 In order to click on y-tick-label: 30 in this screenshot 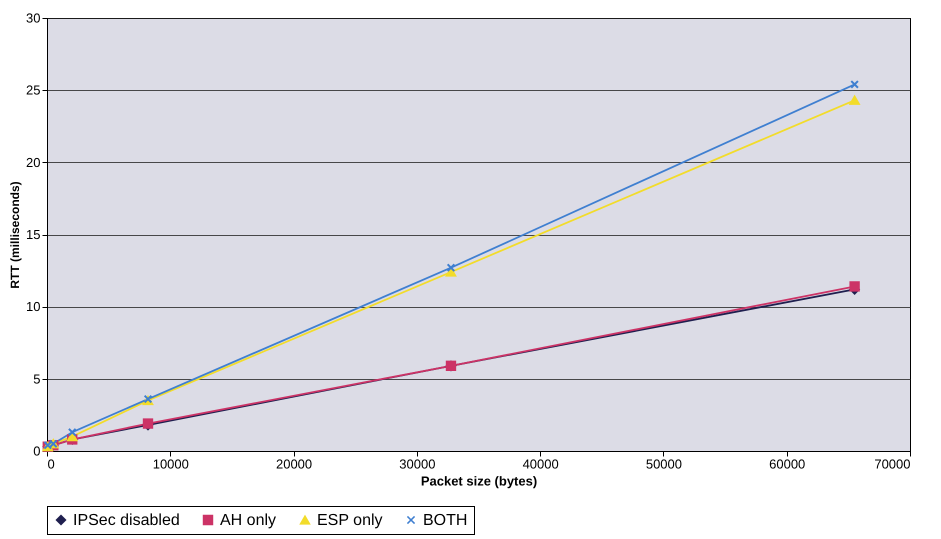, I will do `click(33, 18)`.